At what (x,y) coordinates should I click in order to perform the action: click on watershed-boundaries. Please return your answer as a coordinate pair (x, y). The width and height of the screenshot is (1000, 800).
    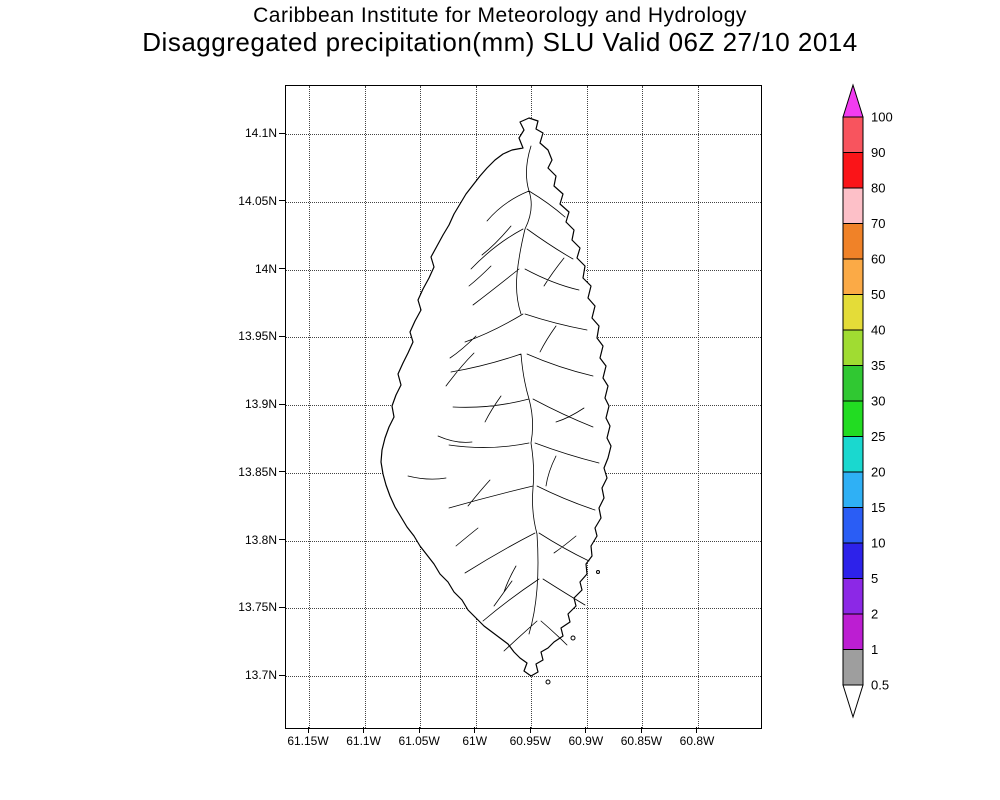
    Looking at the image, I should click on (503, 398).